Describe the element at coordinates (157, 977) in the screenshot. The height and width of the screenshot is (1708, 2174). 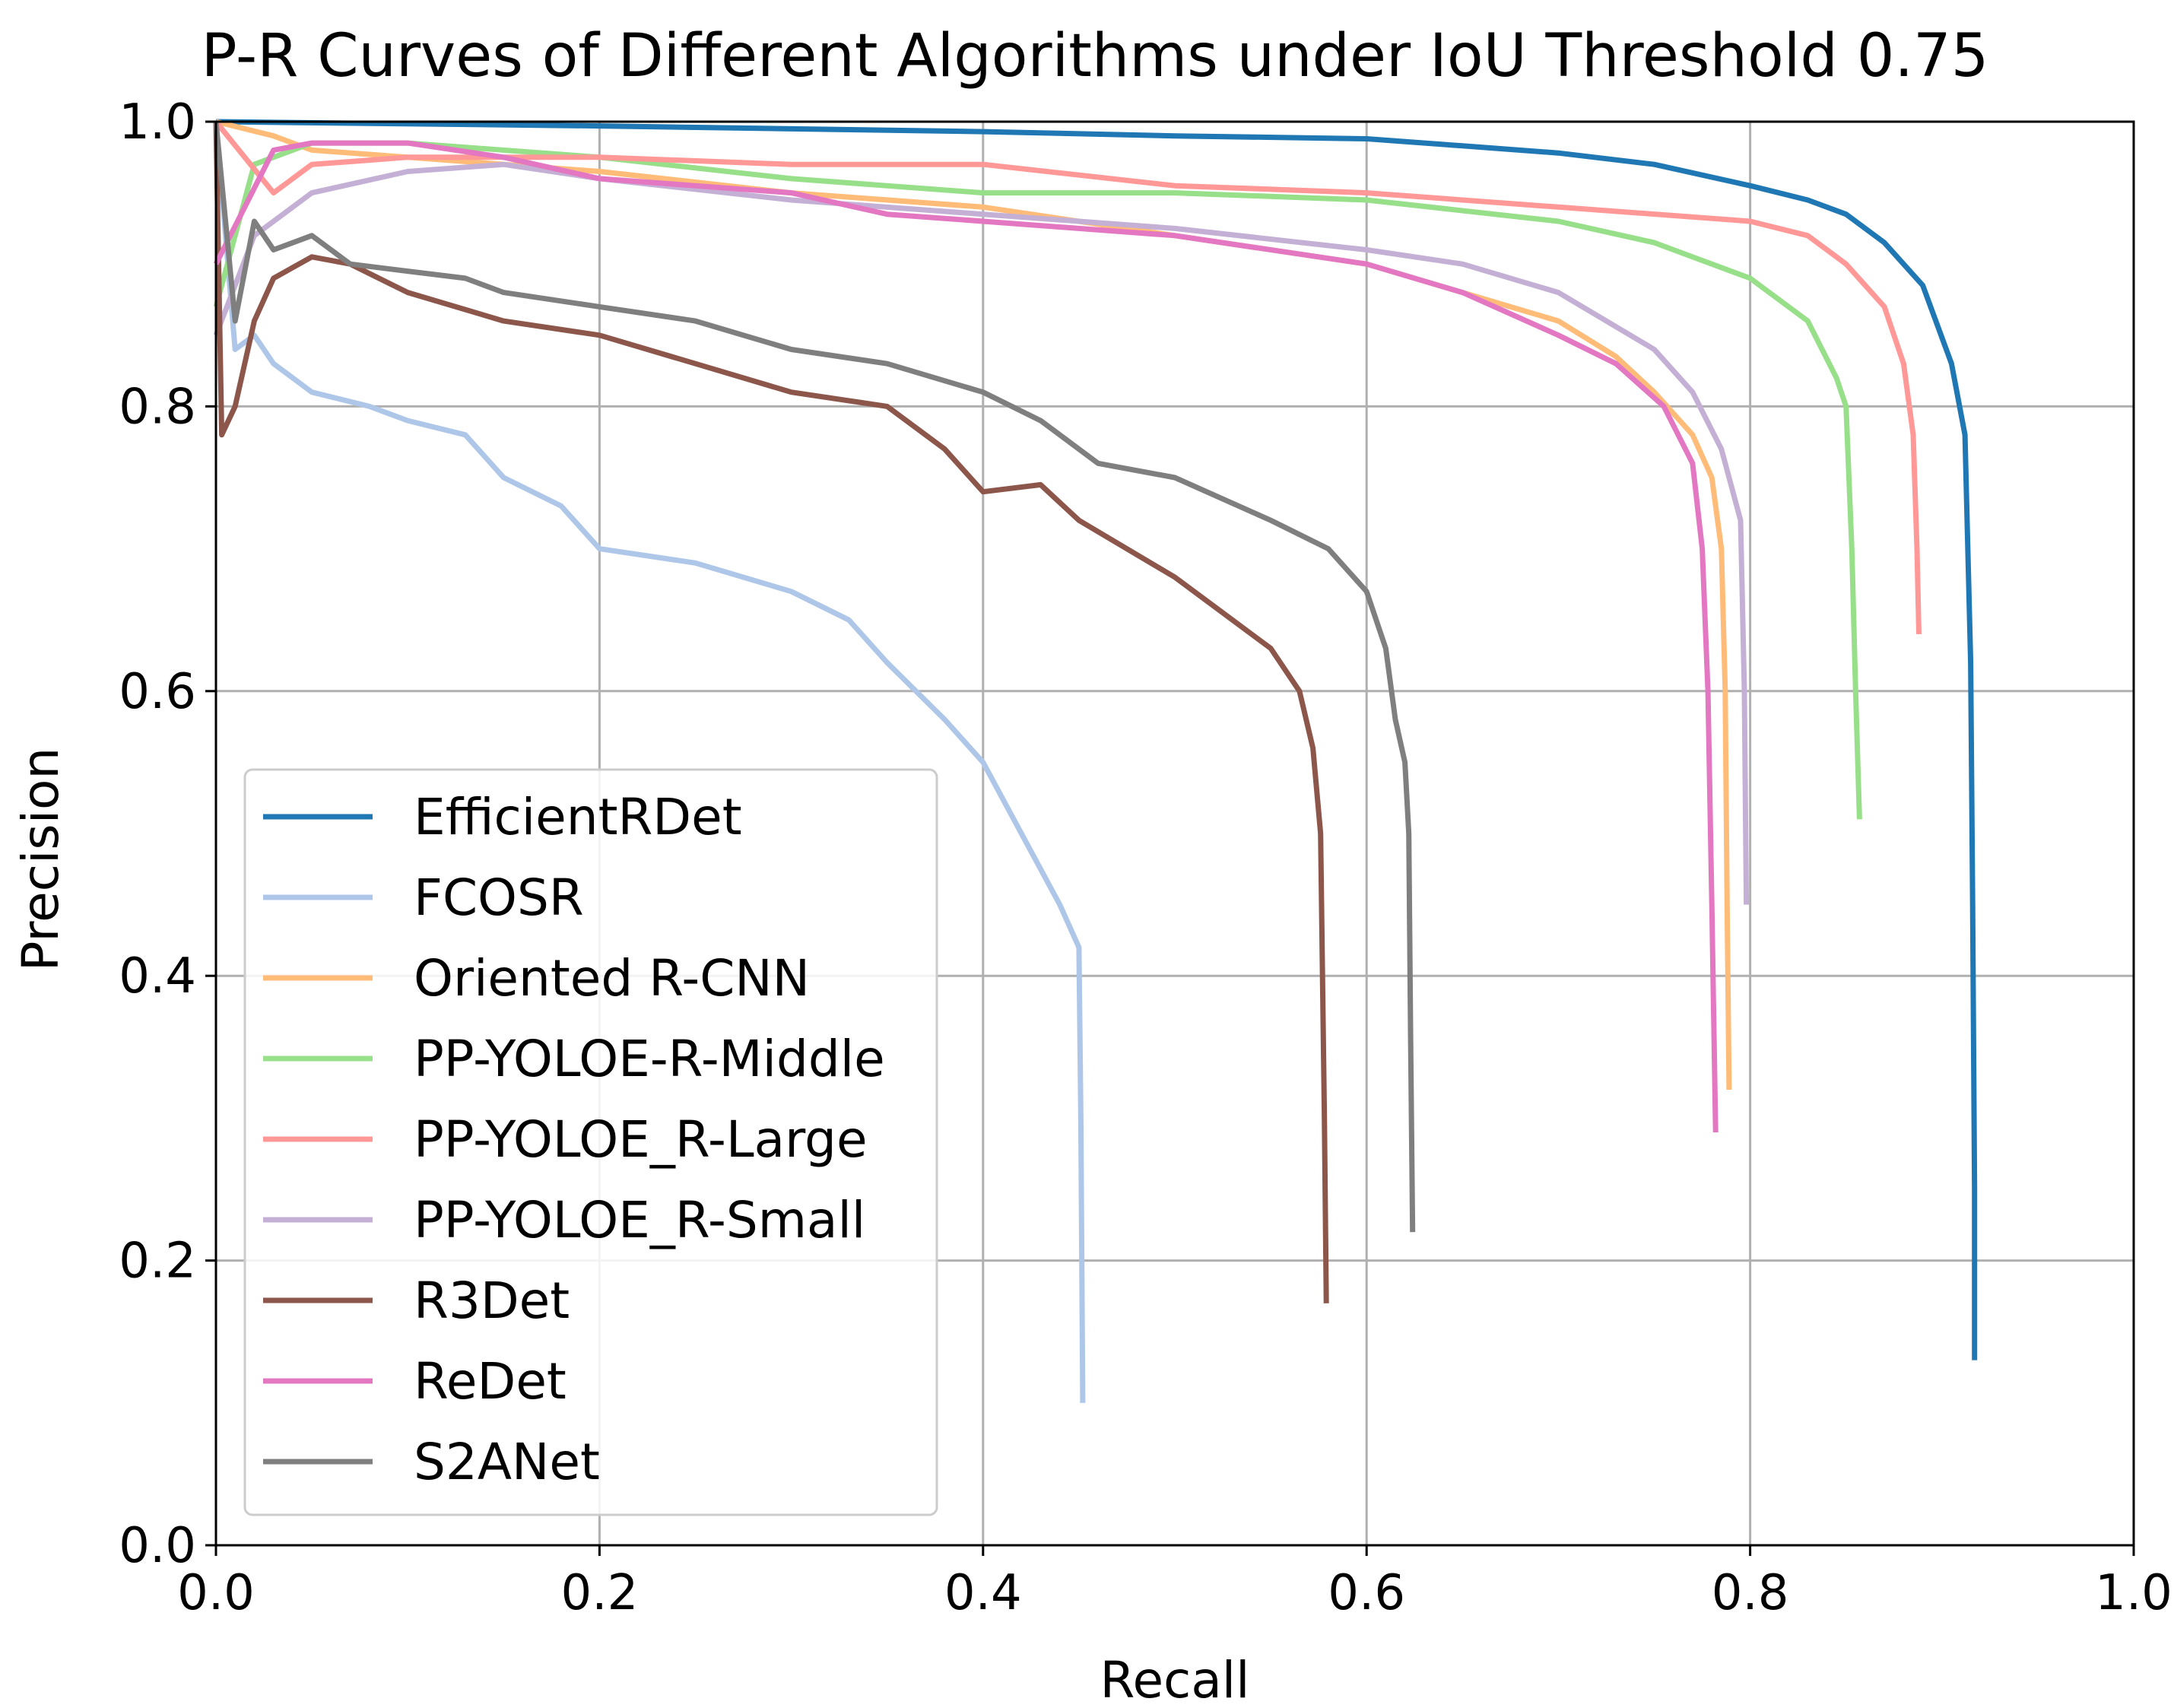
I see `y-tick-label: 0.4` at that location.